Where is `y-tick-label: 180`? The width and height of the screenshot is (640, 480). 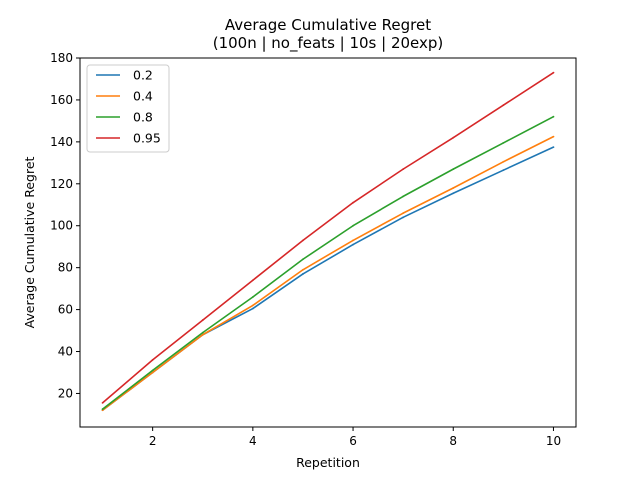
y-tick-label: 180 is located at coordinates (61, 58).